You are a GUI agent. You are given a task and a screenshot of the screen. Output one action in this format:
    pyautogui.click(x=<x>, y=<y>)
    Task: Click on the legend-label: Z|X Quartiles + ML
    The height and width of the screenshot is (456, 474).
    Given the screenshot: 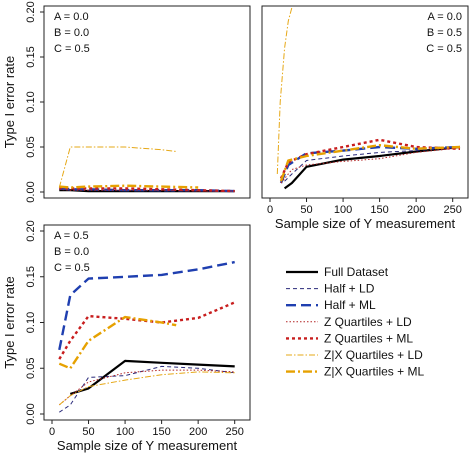 What is the action you would take?
    pyautogui.click(x=374, y=372)
    